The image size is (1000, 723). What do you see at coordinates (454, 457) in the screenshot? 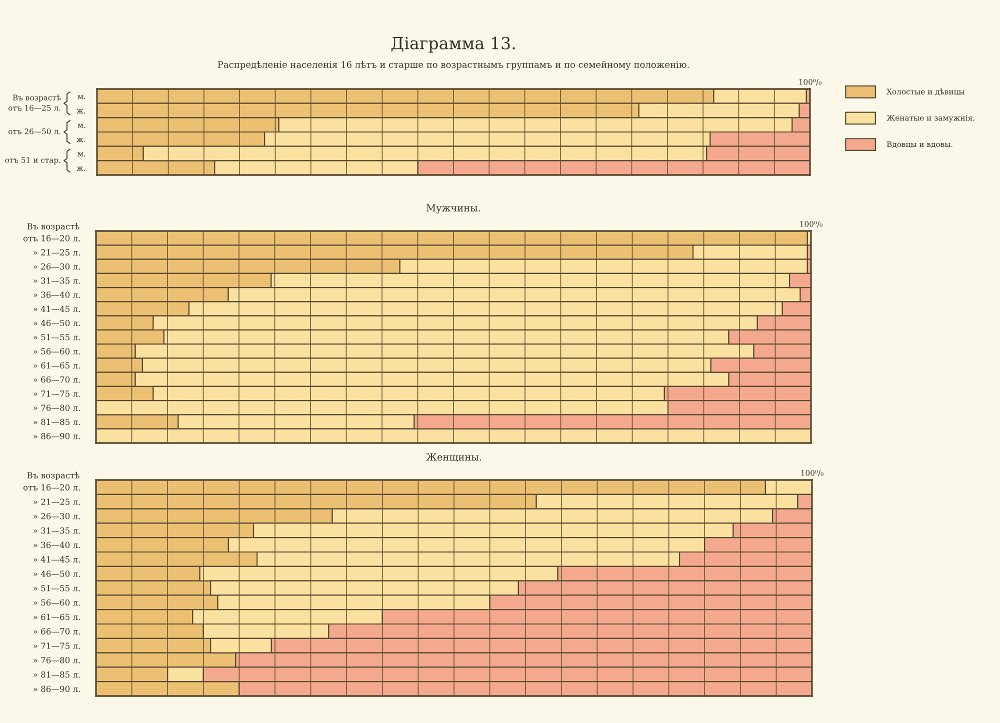
I see `chart-title: Женщины.` at bounding box center [454, 457].